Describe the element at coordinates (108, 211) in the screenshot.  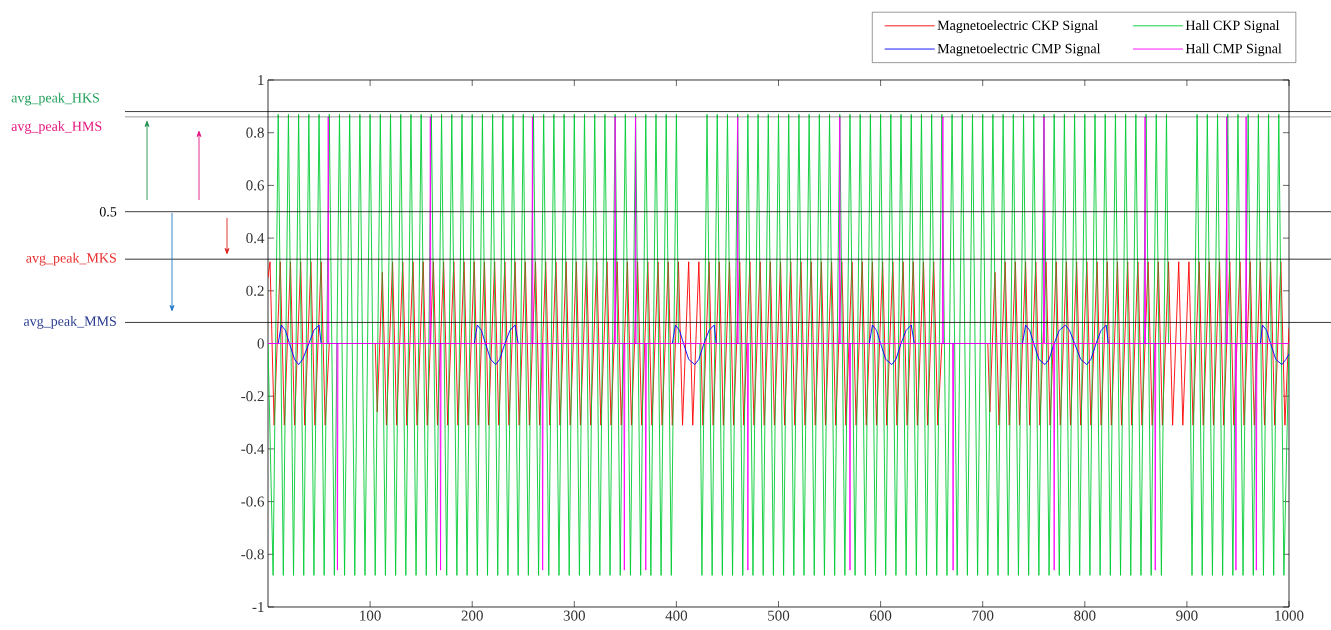
I see `ref-line-label: 0.5` at that location.